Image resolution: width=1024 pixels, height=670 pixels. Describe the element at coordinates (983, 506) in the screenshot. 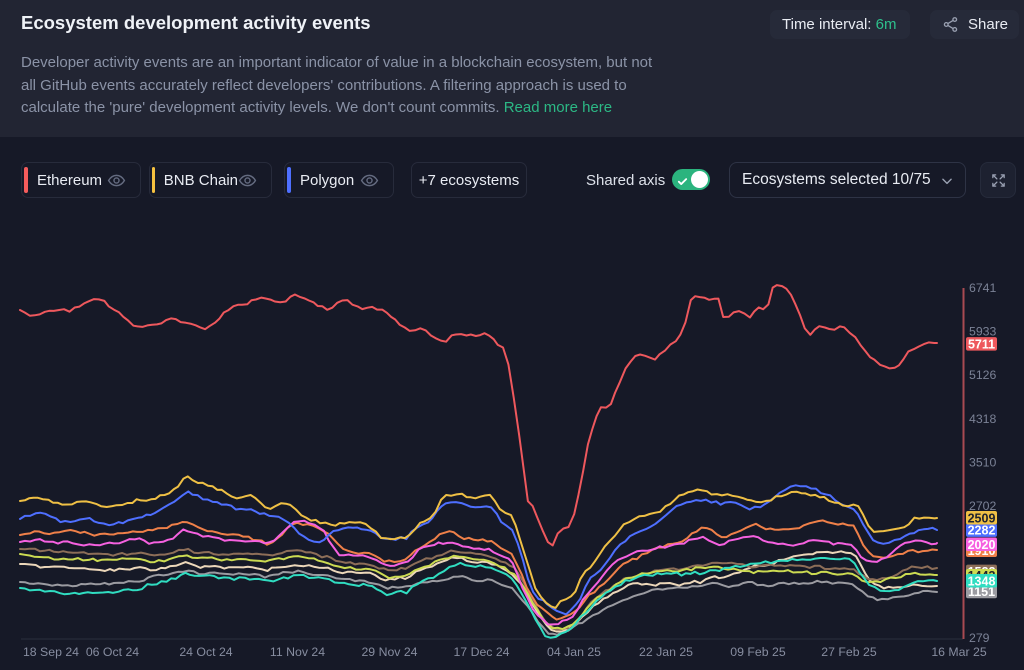

I see `svg-text: 2702` at that location.